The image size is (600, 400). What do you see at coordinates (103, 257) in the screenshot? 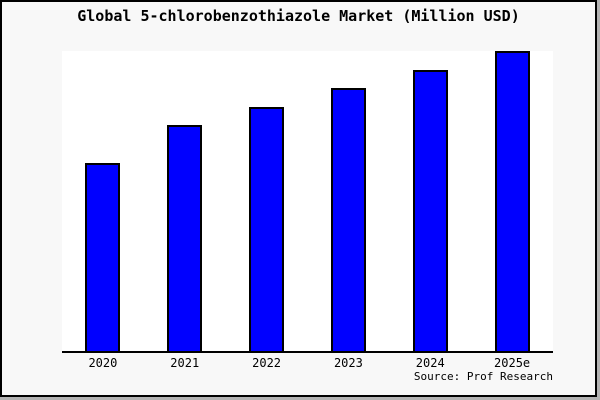
I see `bar-2020` at bounding box center [103, 257].